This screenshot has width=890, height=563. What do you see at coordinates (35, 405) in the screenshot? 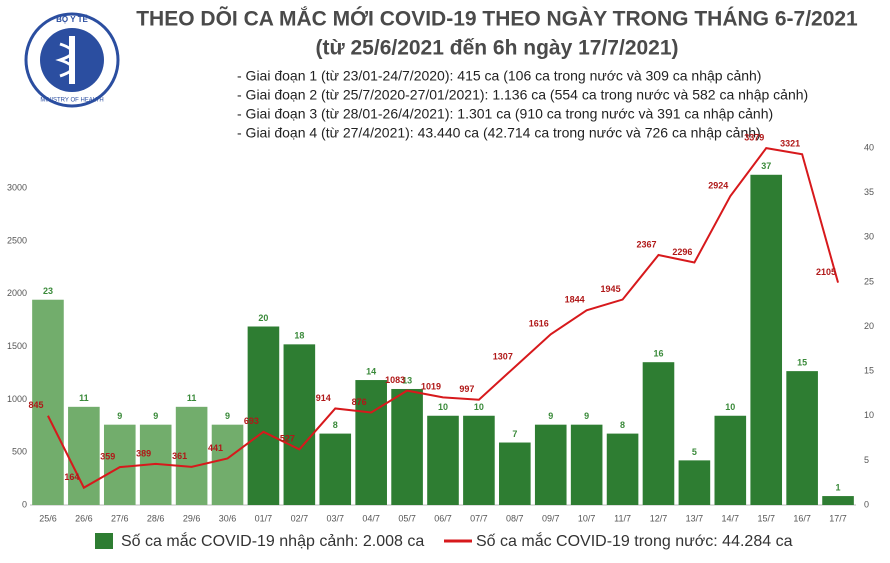
I see `line-label: 845` at bounding box center [35, 405].